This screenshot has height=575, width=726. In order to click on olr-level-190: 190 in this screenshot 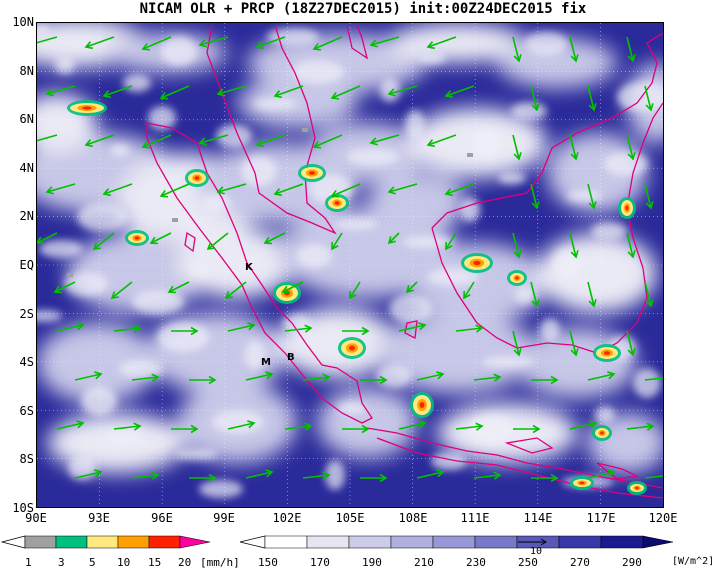, I will do `click(372, 562)`.